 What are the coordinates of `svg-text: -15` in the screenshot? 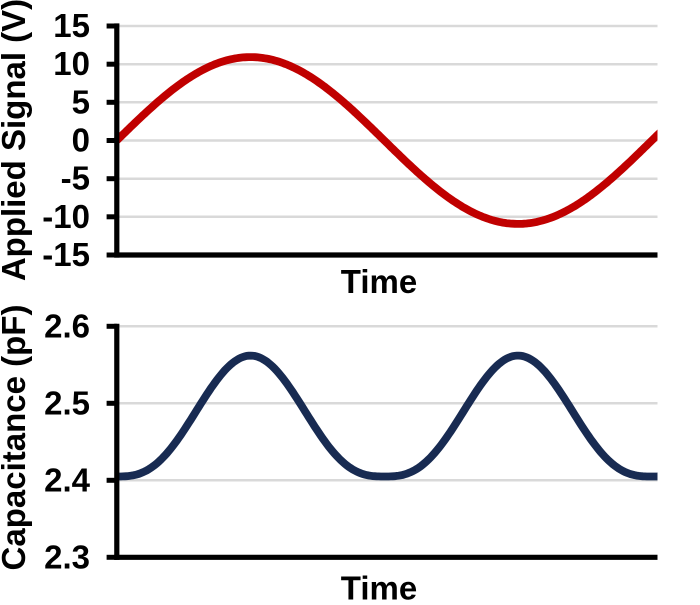 It's located at (66, 254).